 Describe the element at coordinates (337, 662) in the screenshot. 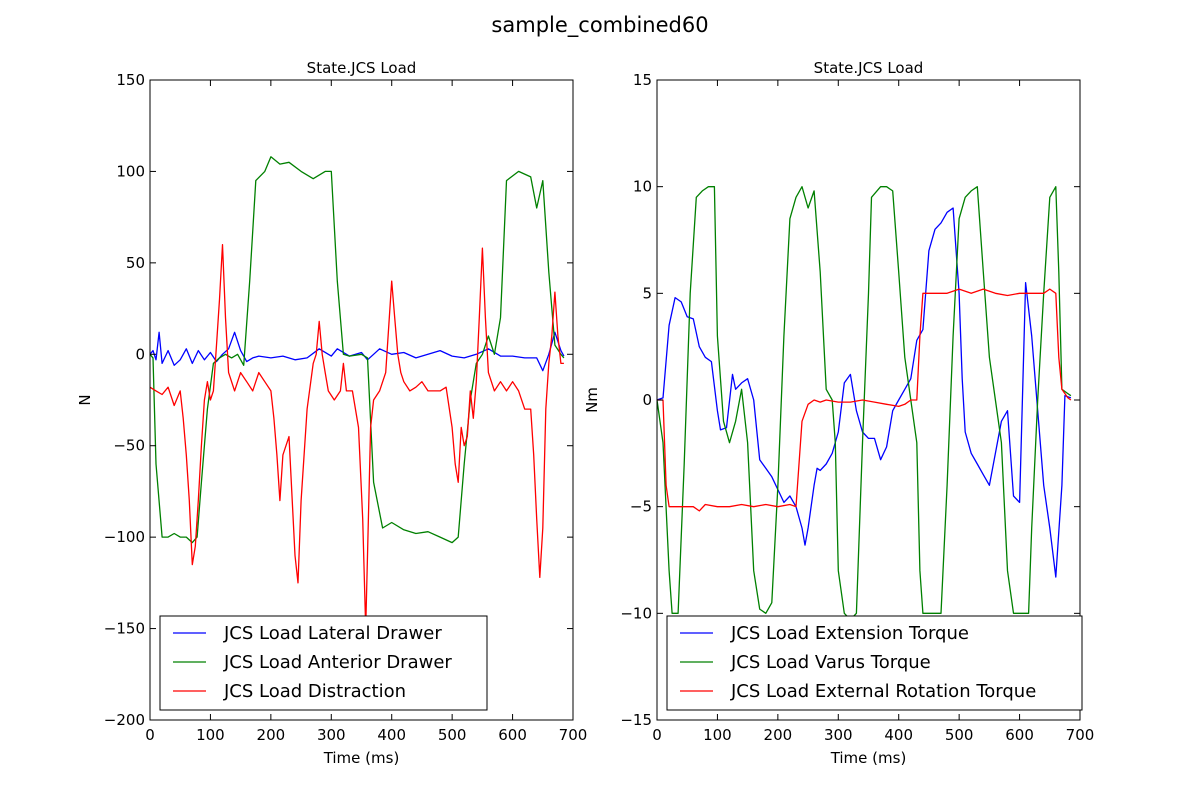

I see `legend-entry: JCS Load Anterior Drawer` at that location.